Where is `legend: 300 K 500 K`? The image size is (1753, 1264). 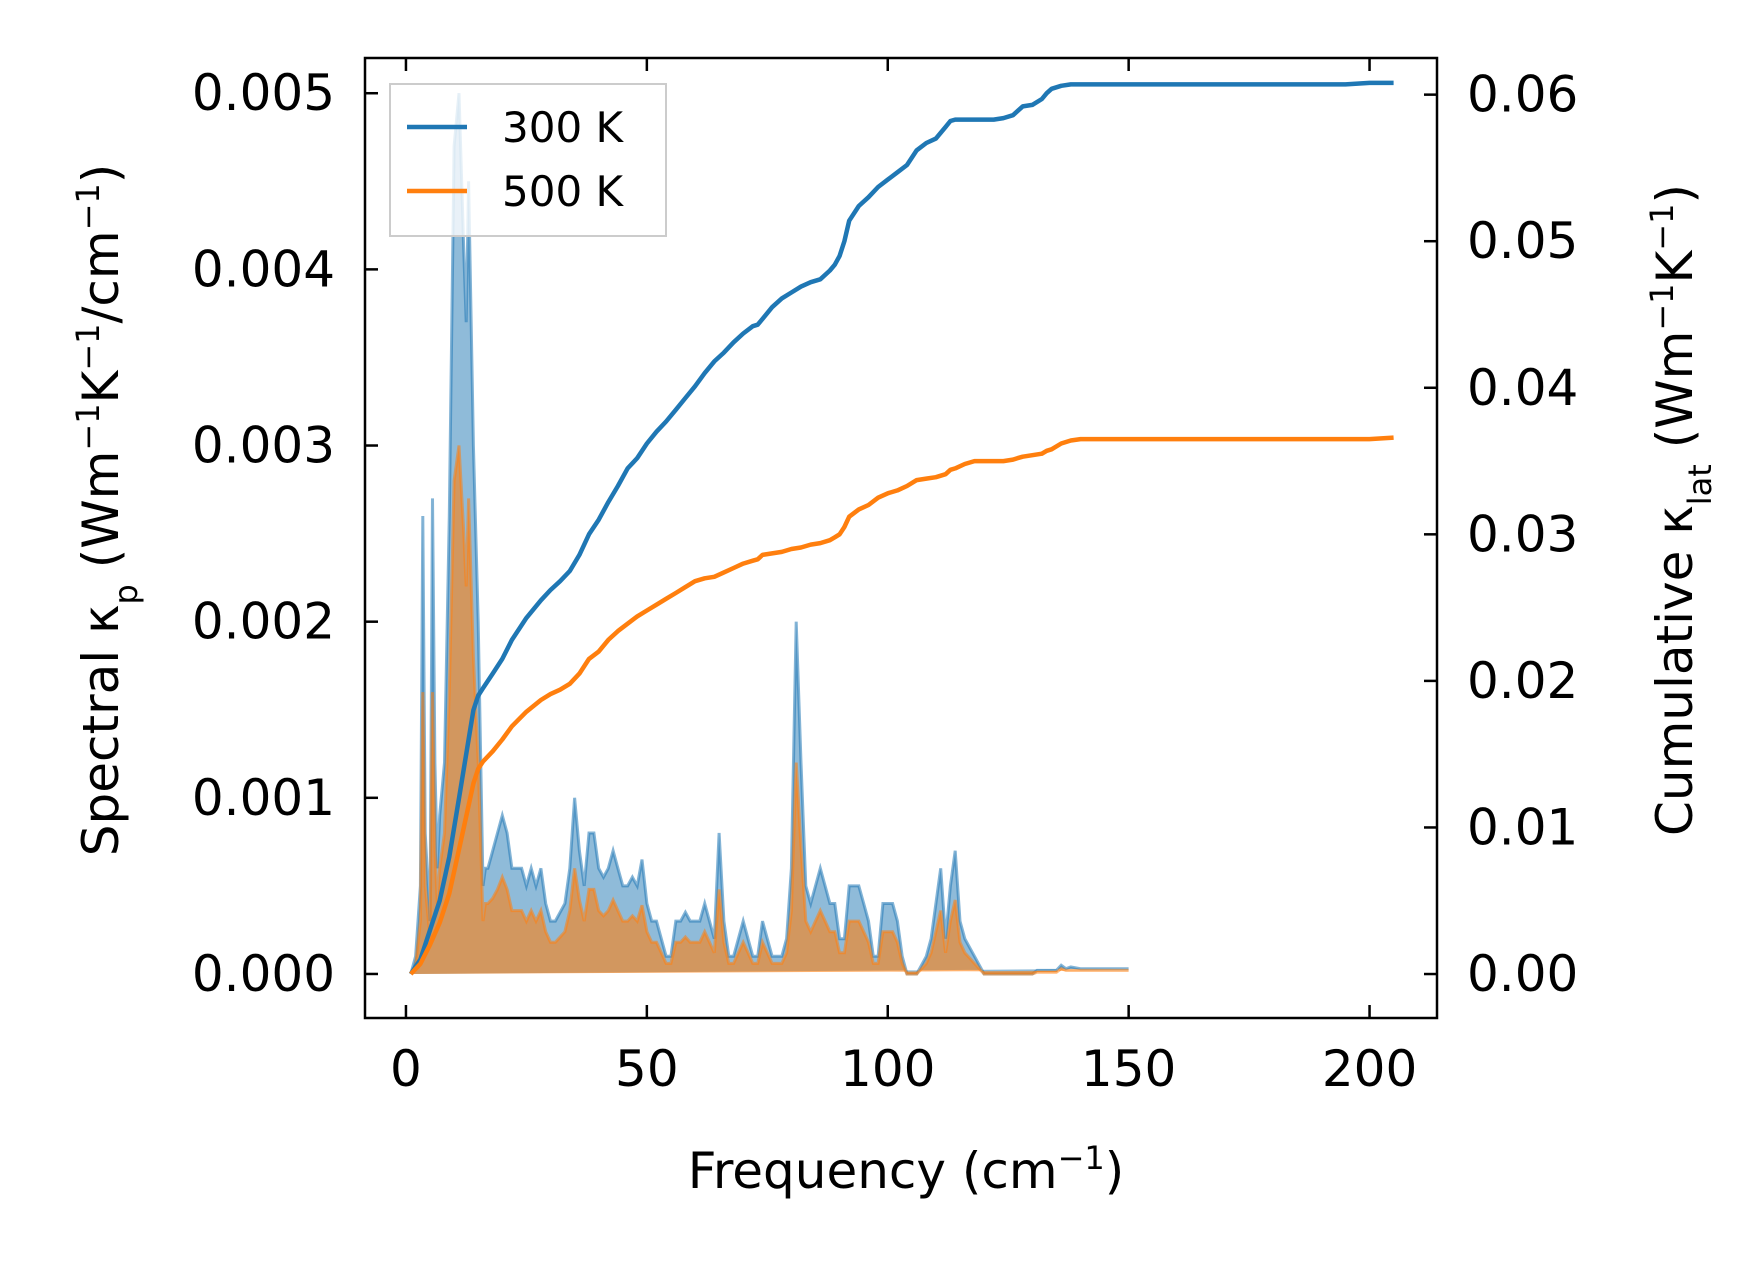 legend: 300 K 500 K is located at coordinates (528, 160).